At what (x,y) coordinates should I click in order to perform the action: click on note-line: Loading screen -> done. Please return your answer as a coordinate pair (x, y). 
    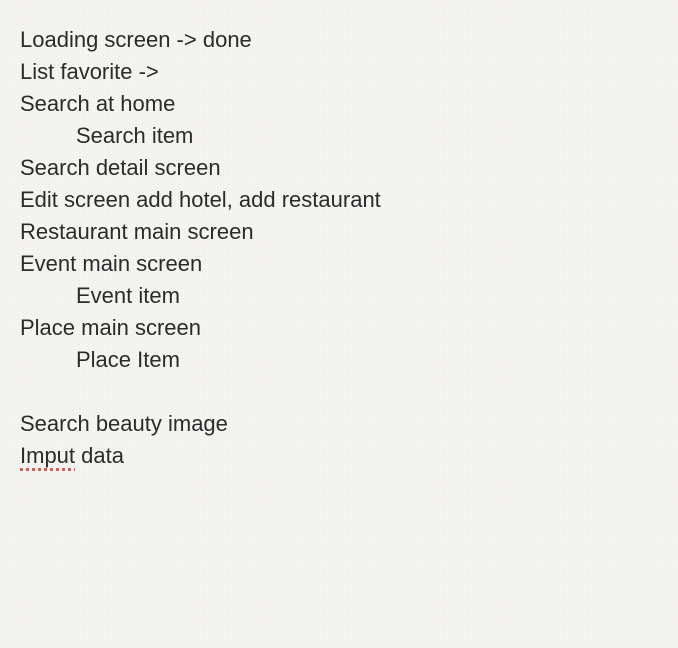
    Looking at the image, I should click on (136, 39).